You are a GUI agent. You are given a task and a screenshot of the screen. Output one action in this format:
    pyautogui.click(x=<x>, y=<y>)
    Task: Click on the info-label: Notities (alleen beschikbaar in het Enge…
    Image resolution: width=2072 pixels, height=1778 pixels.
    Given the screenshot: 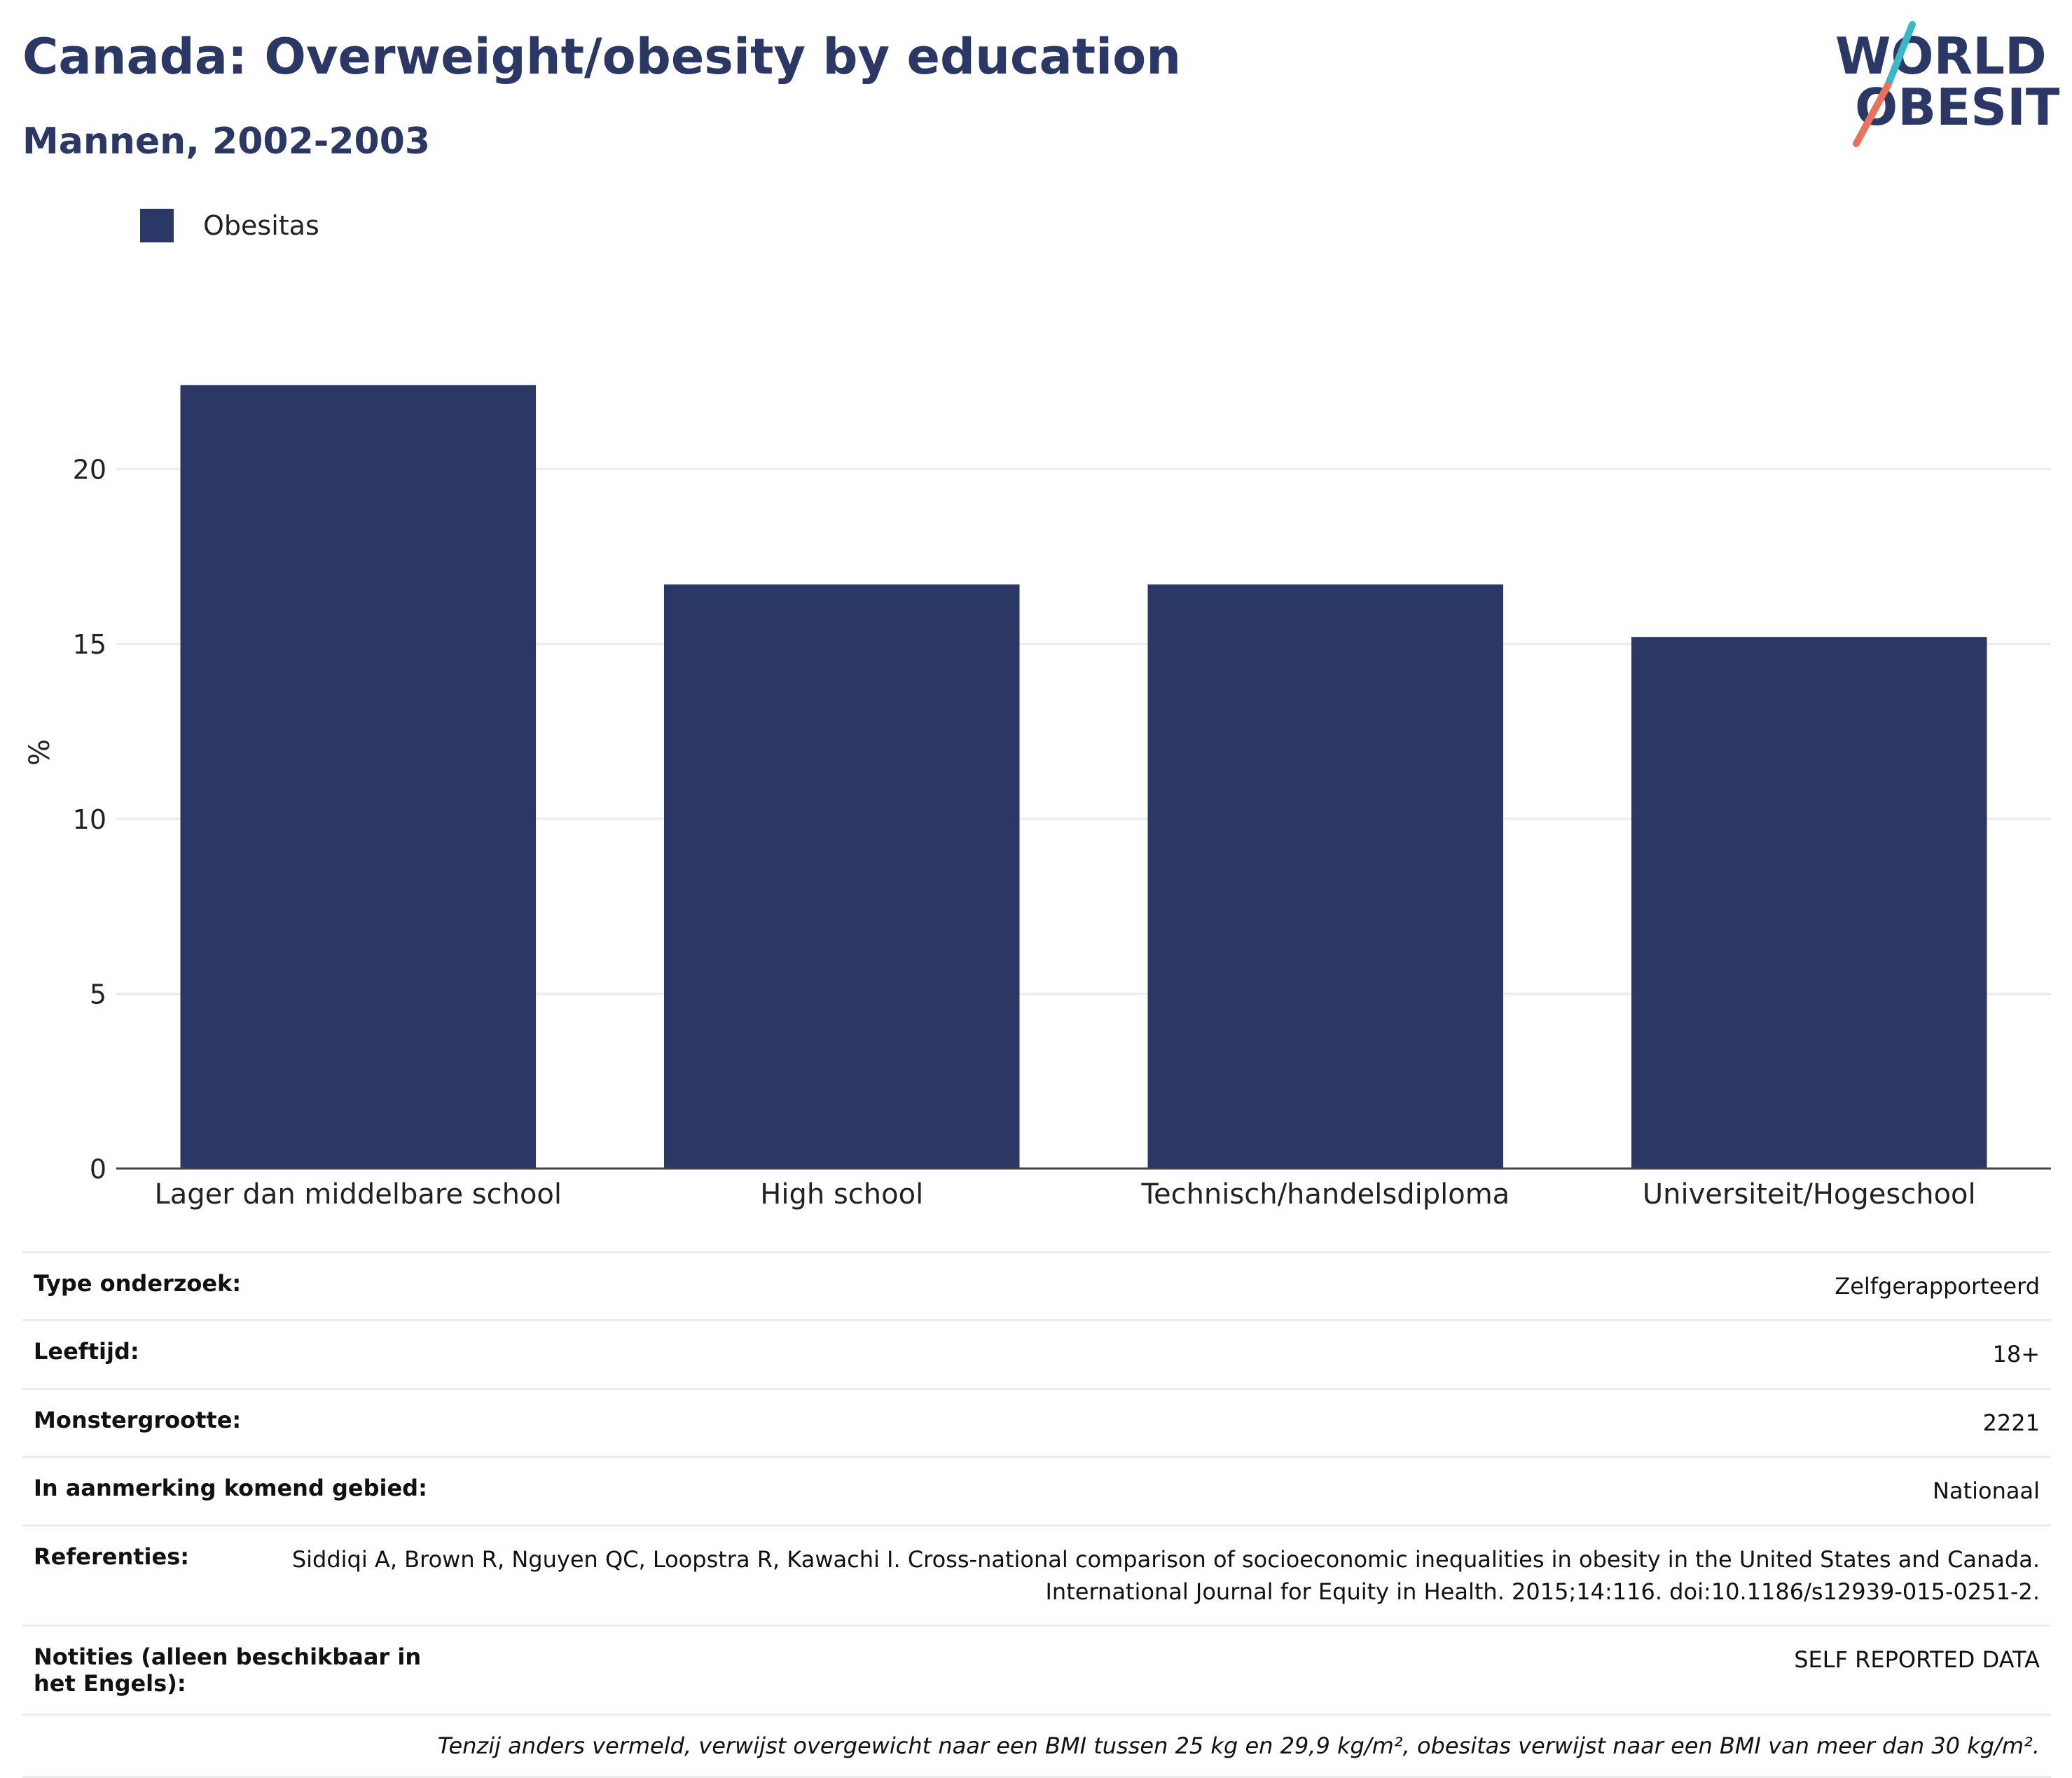 What is the action you would take?
    pyautogui.click(x=228, y=1670)
    